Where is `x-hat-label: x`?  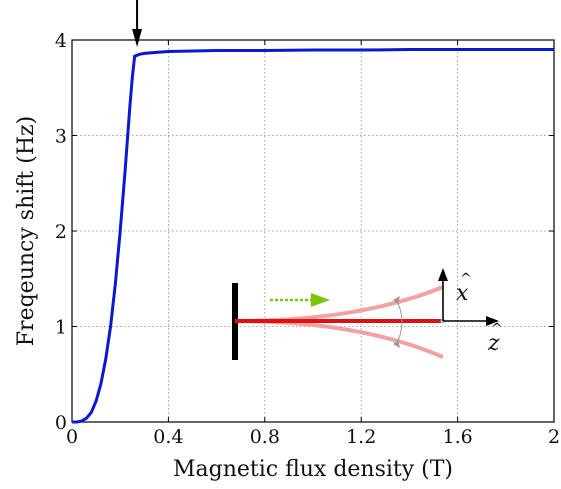 x-hat-label: x is located at coordinates (462, 293).